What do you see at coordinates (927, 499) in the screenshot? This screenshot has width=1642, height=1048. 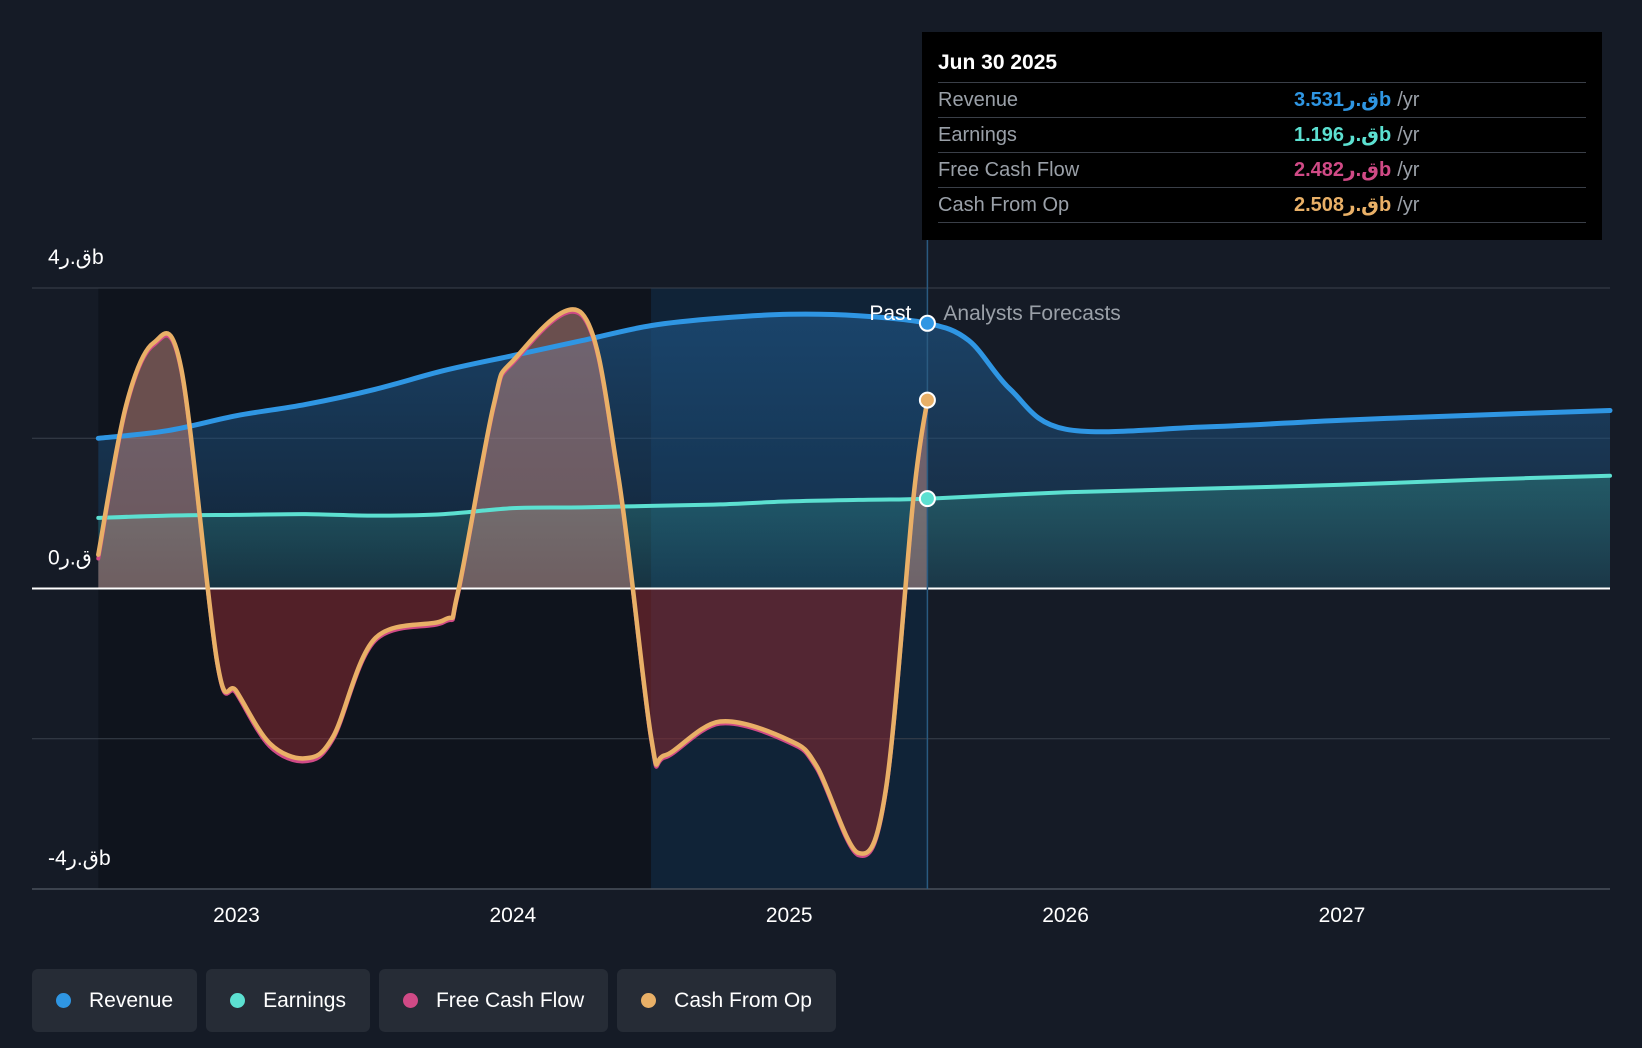 I see `earnings-marker` at bounding box center [927, 499].